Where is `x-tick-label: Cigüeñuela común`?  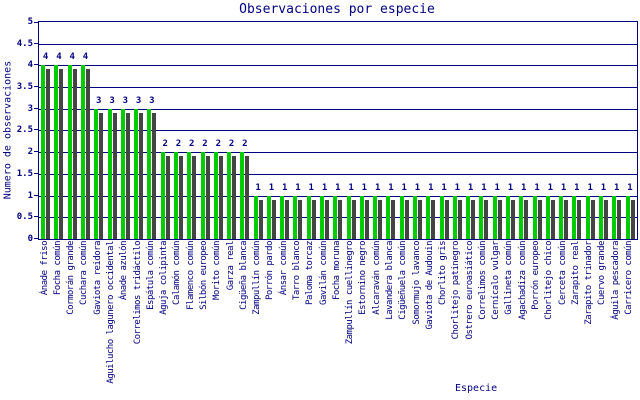 x-tick-label: Cigüeñuela común is located at coordinates (403, 280).